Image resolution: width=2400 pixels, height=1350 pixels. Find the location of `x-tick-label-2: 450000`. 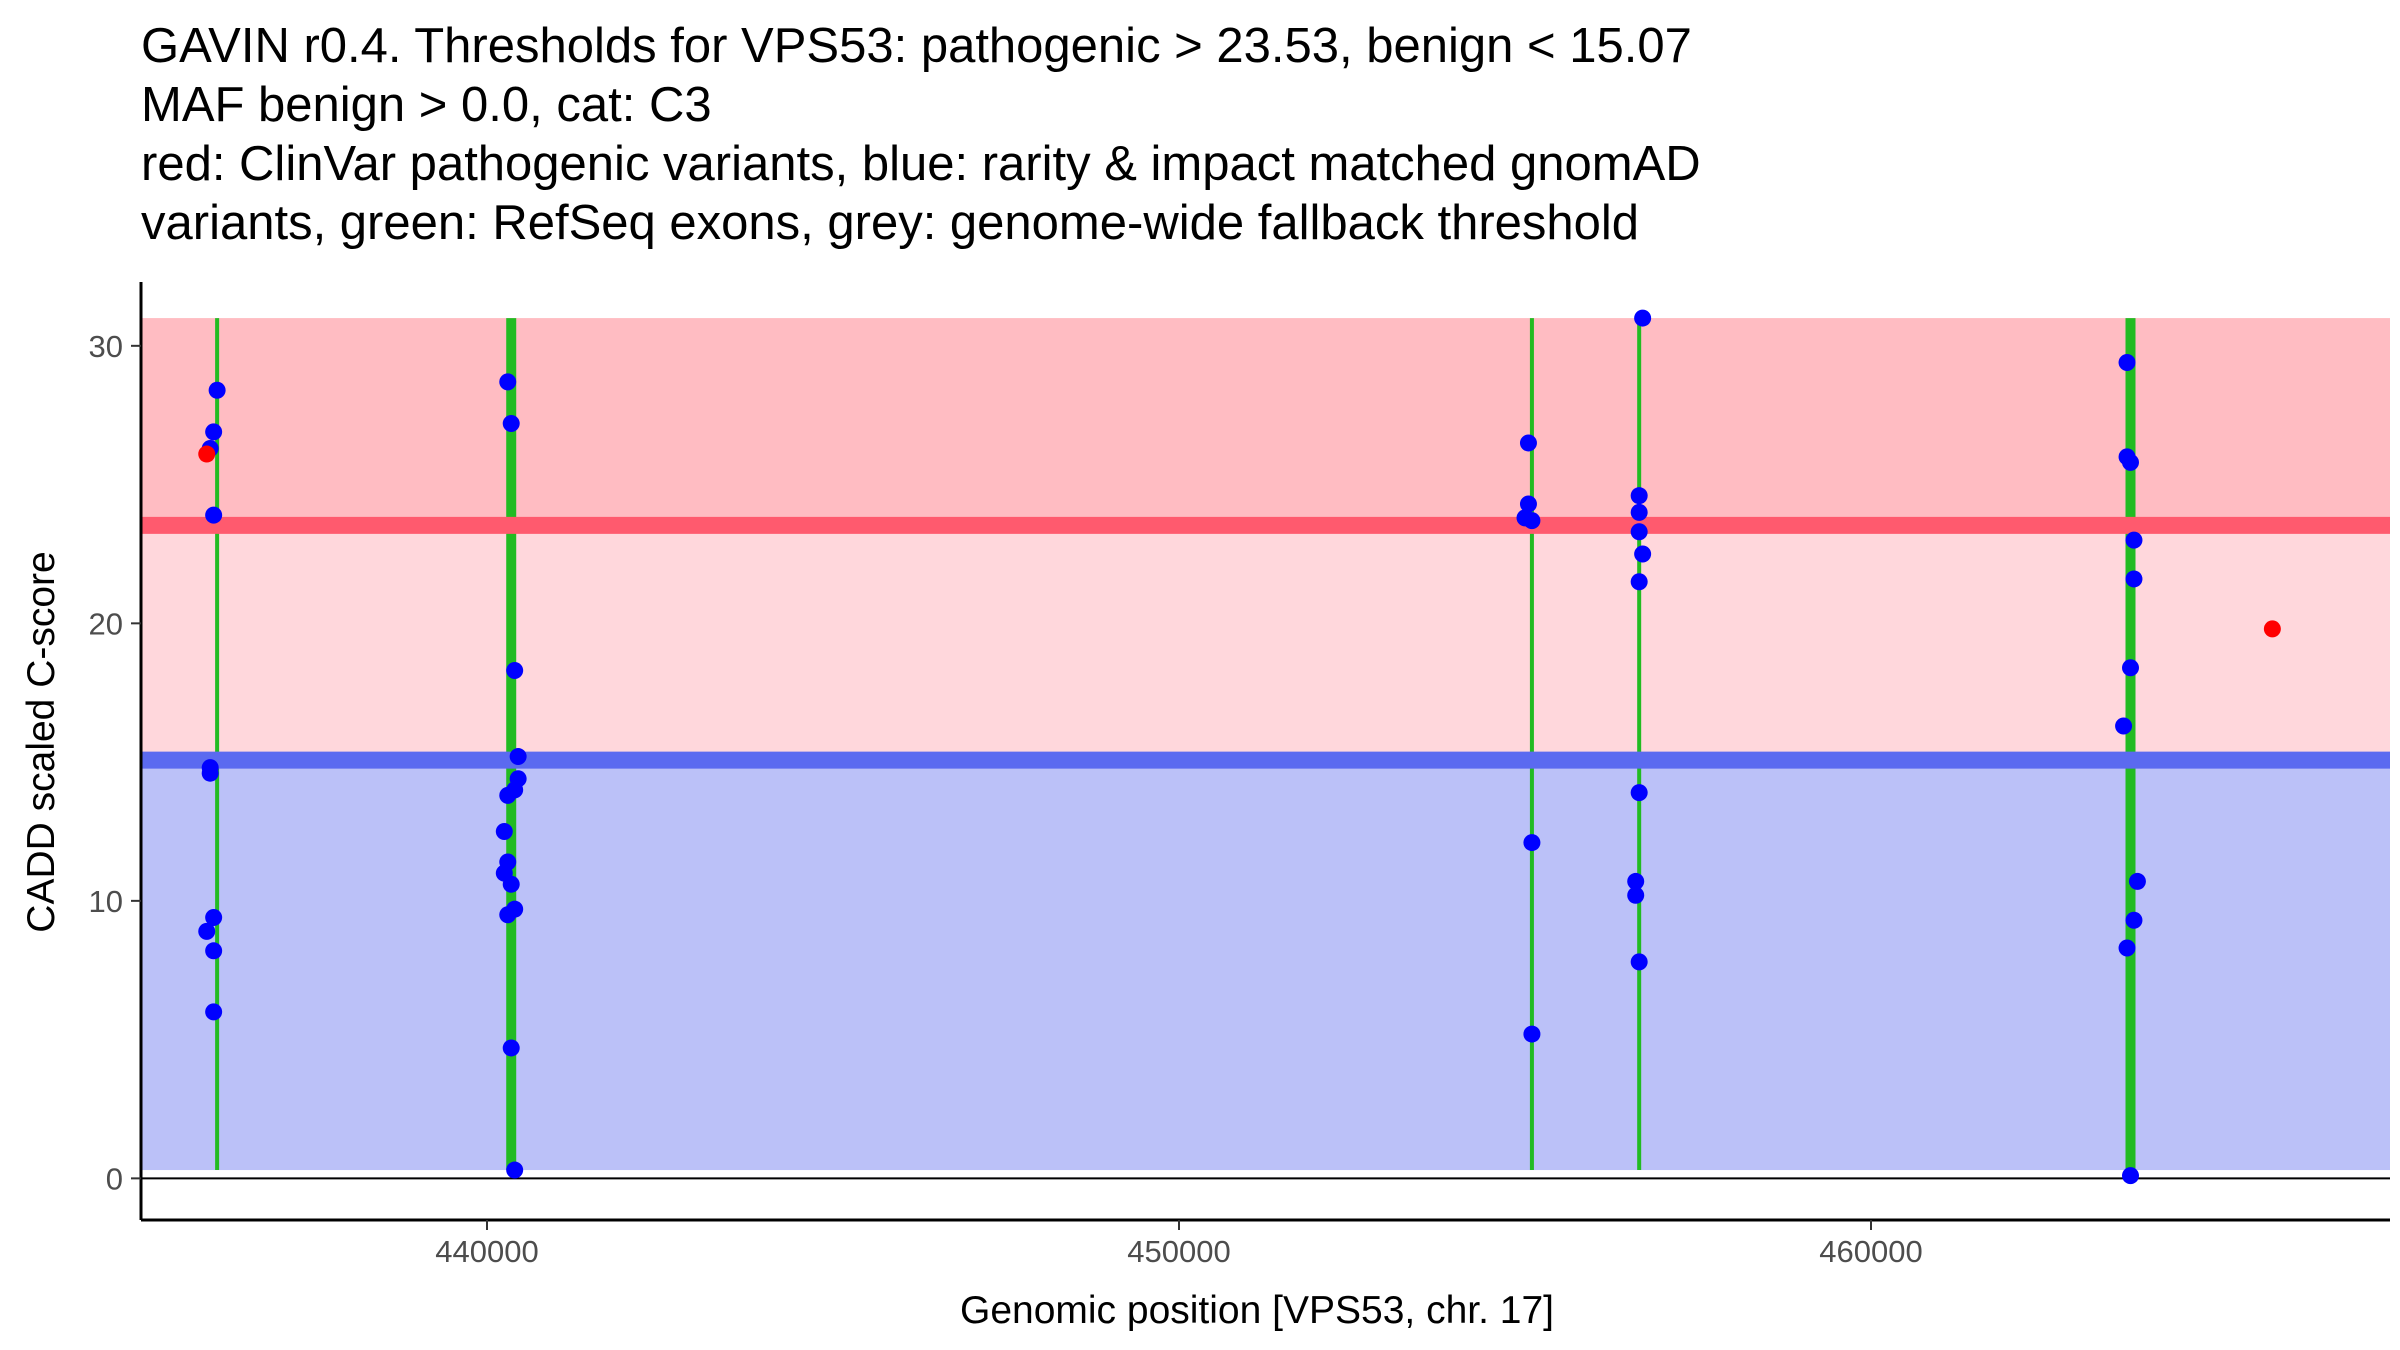

x-tick-label-2: 450000 is located at coordinates (1178, 1251).